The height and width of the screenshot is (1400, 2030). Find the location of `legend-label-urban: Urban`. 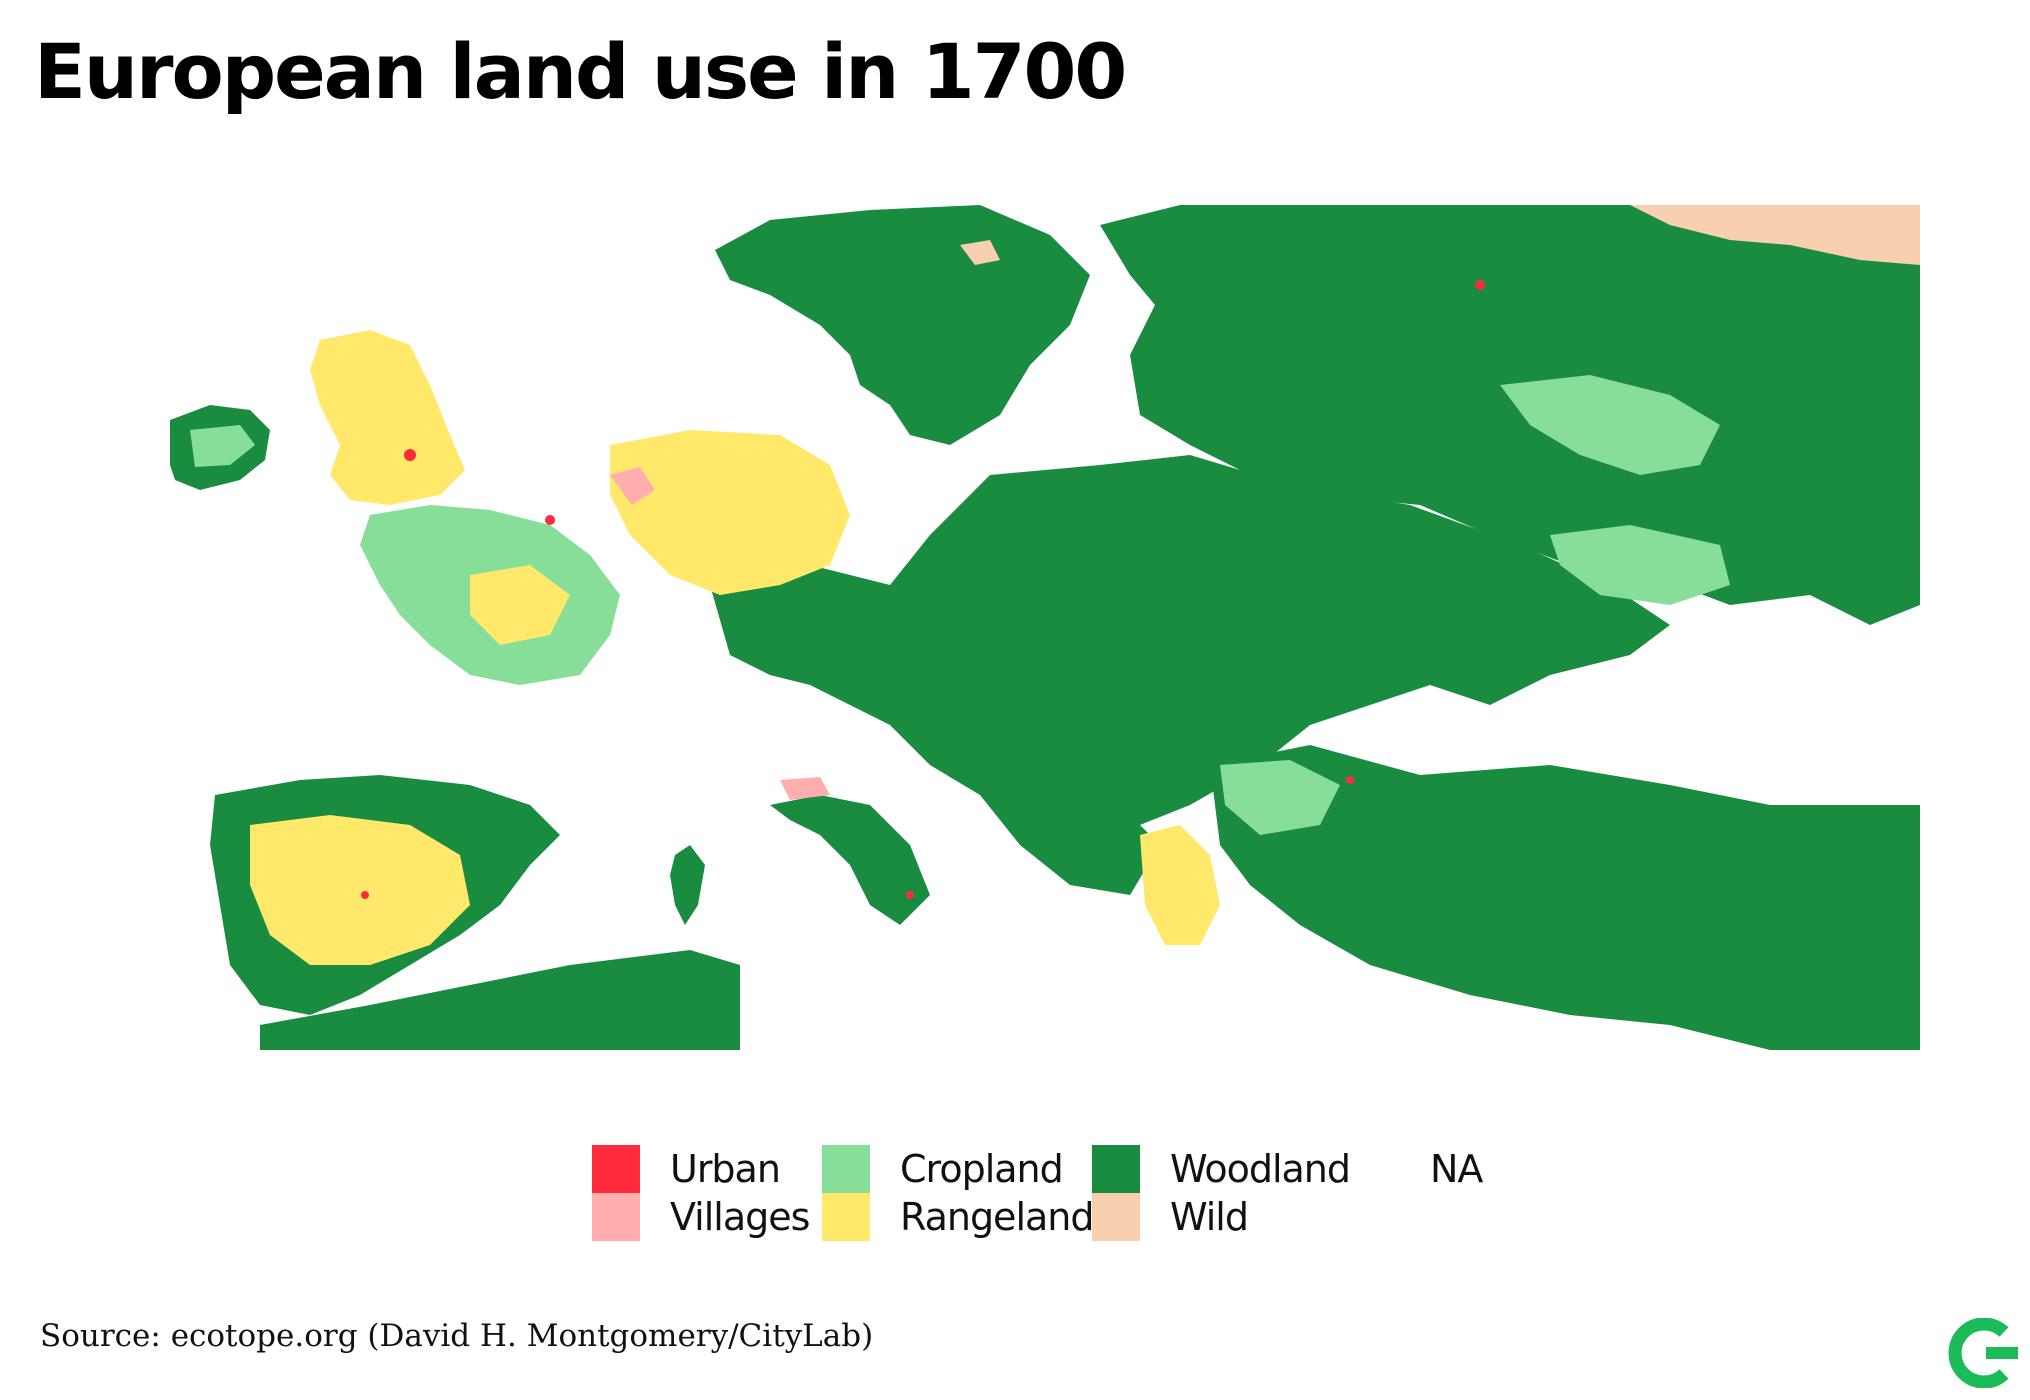

legend-label-urban: Urban is located at coordinates (725, 1169).